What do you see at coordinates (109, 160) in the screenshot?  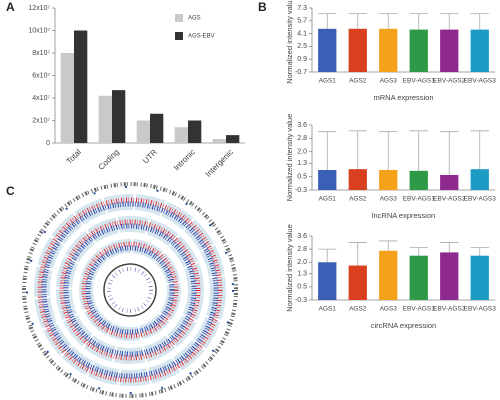 I see `x-tick-label: Coding` at bounding box center [109, 160].